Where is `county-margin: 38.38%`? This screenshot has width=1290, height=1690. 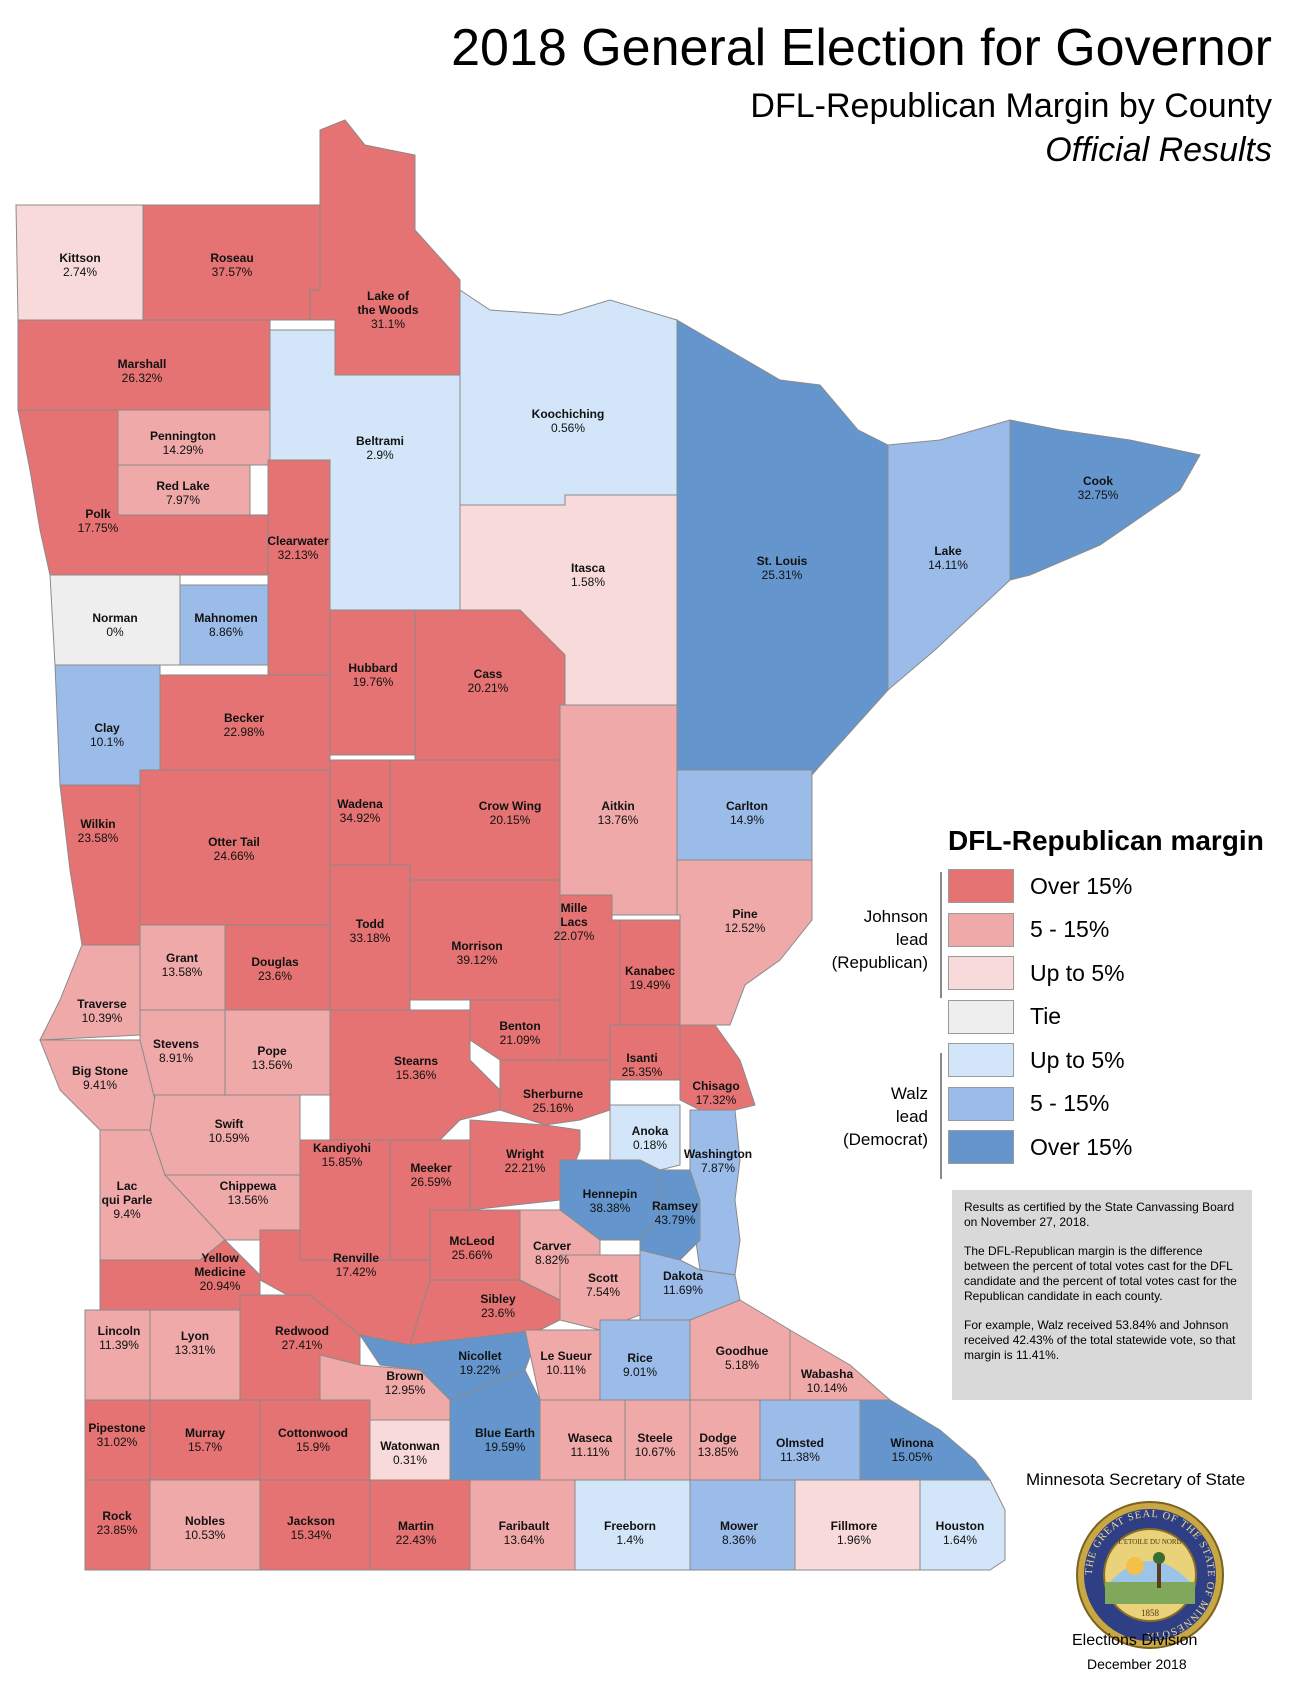 county-margin: 38.38% is located at coordinates (610, 1208).